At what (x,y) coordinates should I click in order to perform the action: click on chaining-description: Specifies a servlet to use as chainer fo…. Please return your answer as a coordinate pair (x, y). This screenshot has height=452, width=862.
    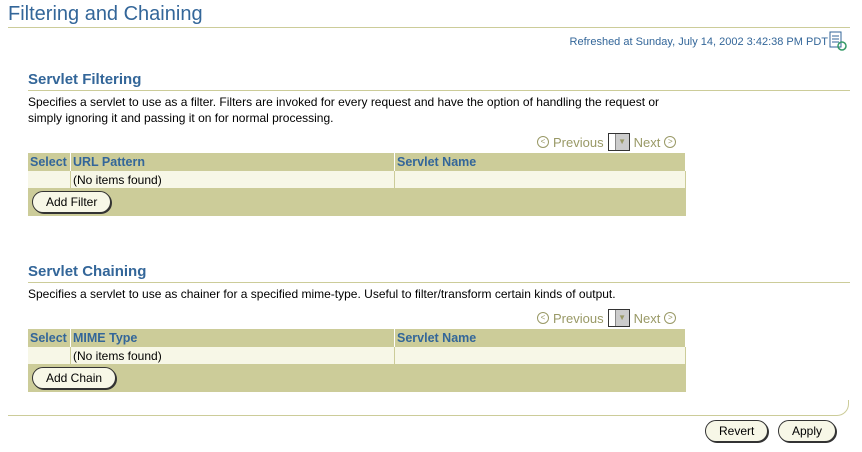
    Looking at the image, I should click on (322, 294).